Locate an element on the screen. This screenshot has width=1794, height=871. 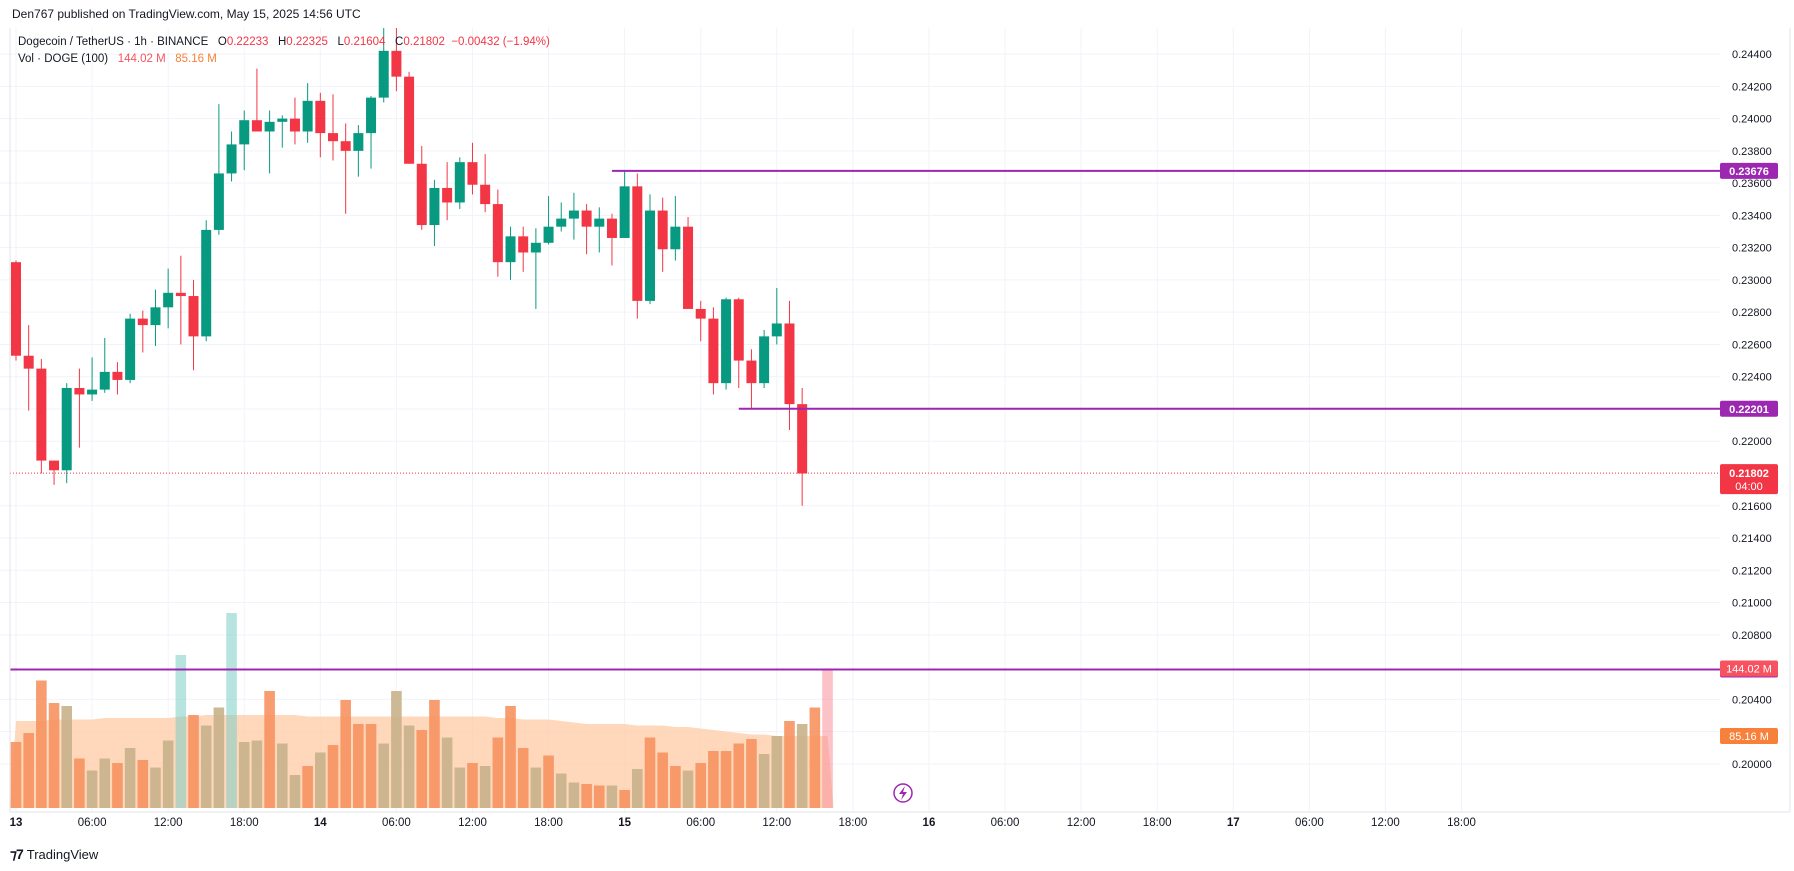
last-price-badge is located at coordinates (1749, 479).